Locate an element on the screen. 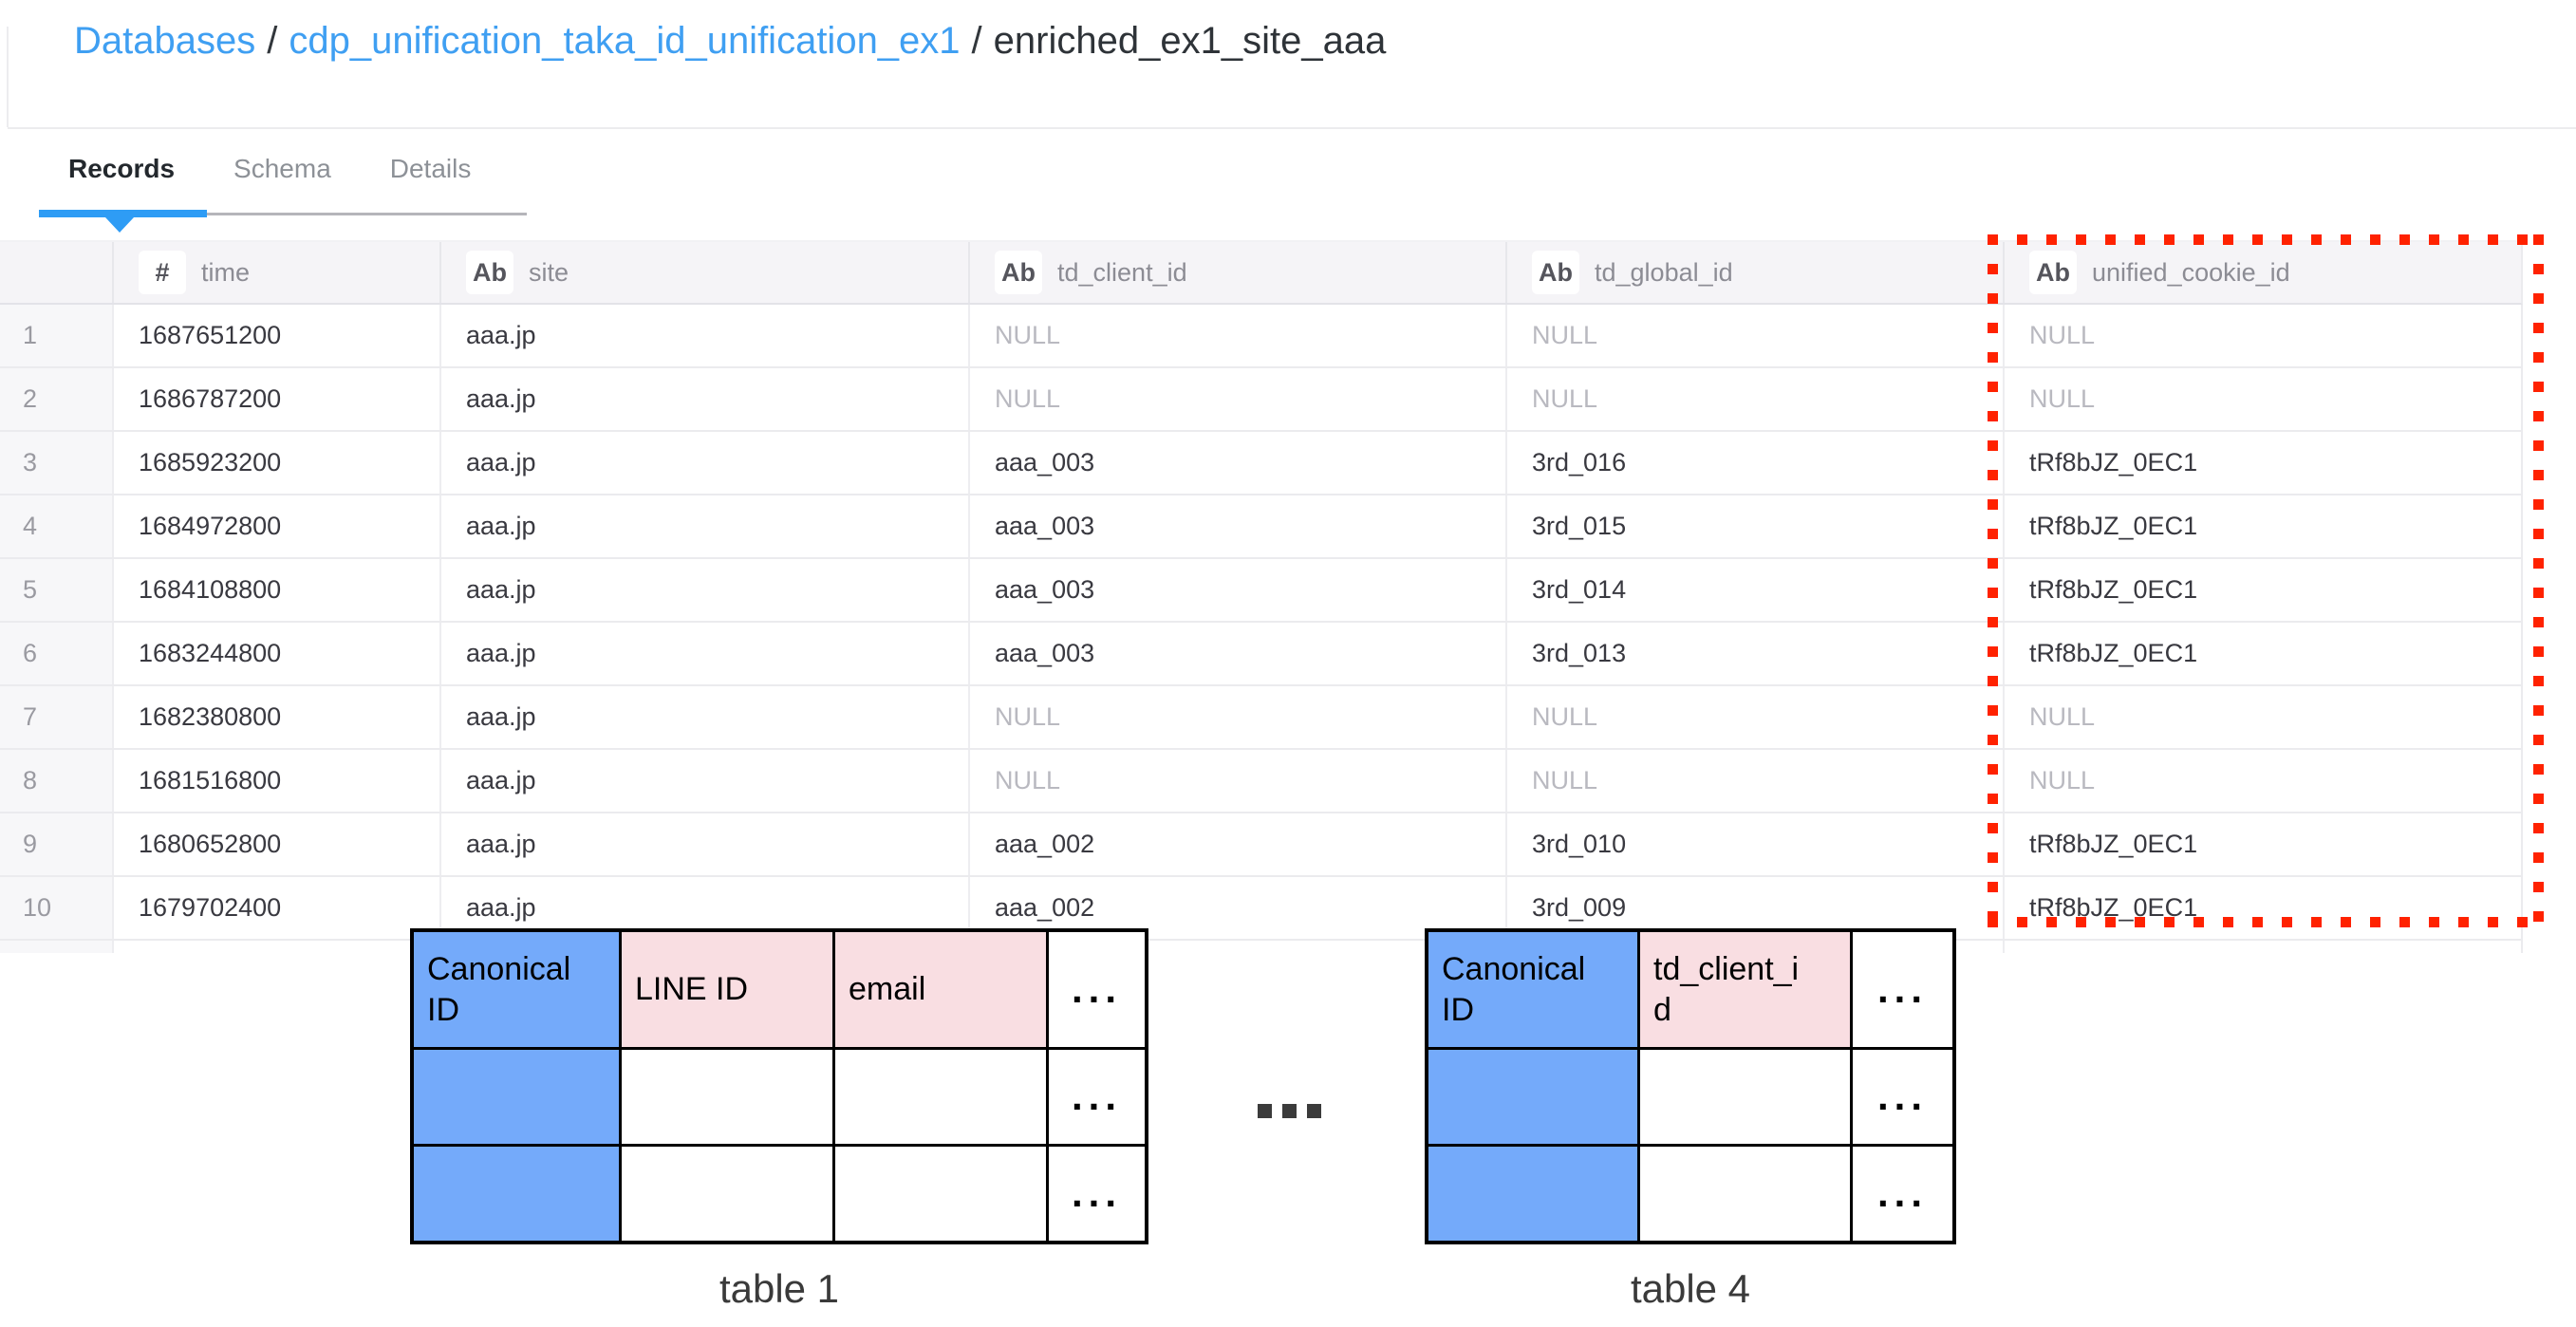 The image size is (2576, 1327). table-row: 7 1682380800 aaa.jp NULL NULL NULL is located at coordinates (1261, 718).